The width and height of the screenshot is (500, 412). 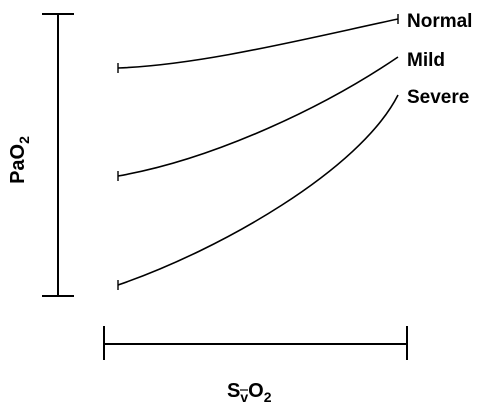 What do you see at coordinates (256, 391) in the screenshot?
I see `x-axis-label-main2: O` at bounding box center [256, 391].